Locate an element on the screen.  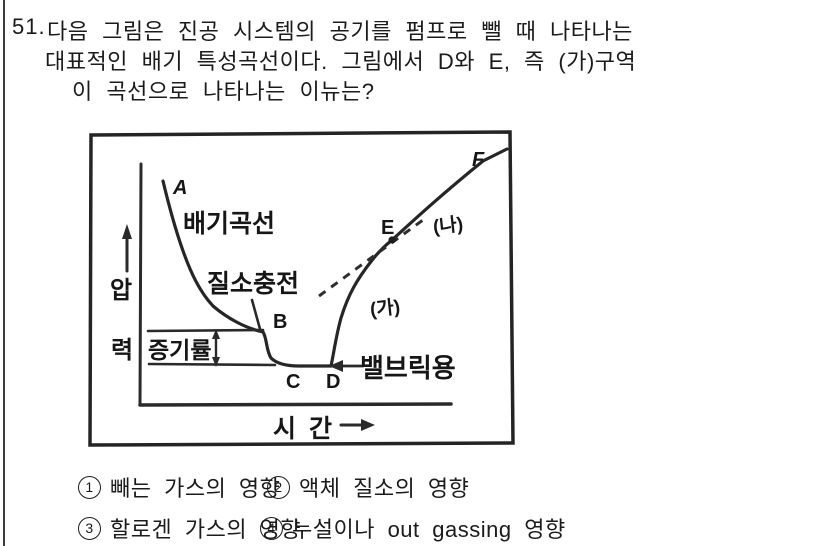
vapor-range-arrow-down-icon is located at coordinates (216, 362).